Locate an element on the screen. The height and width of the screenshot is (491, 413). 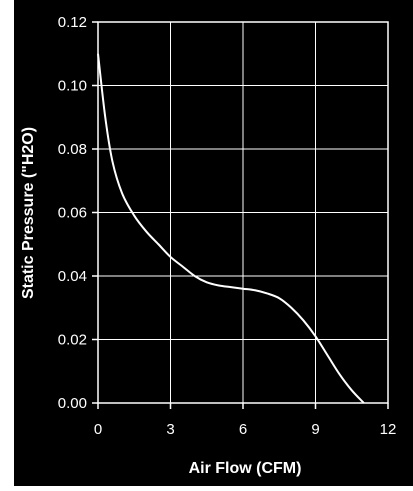
x-tick-label: 6 is located at coordinates (243, 429).